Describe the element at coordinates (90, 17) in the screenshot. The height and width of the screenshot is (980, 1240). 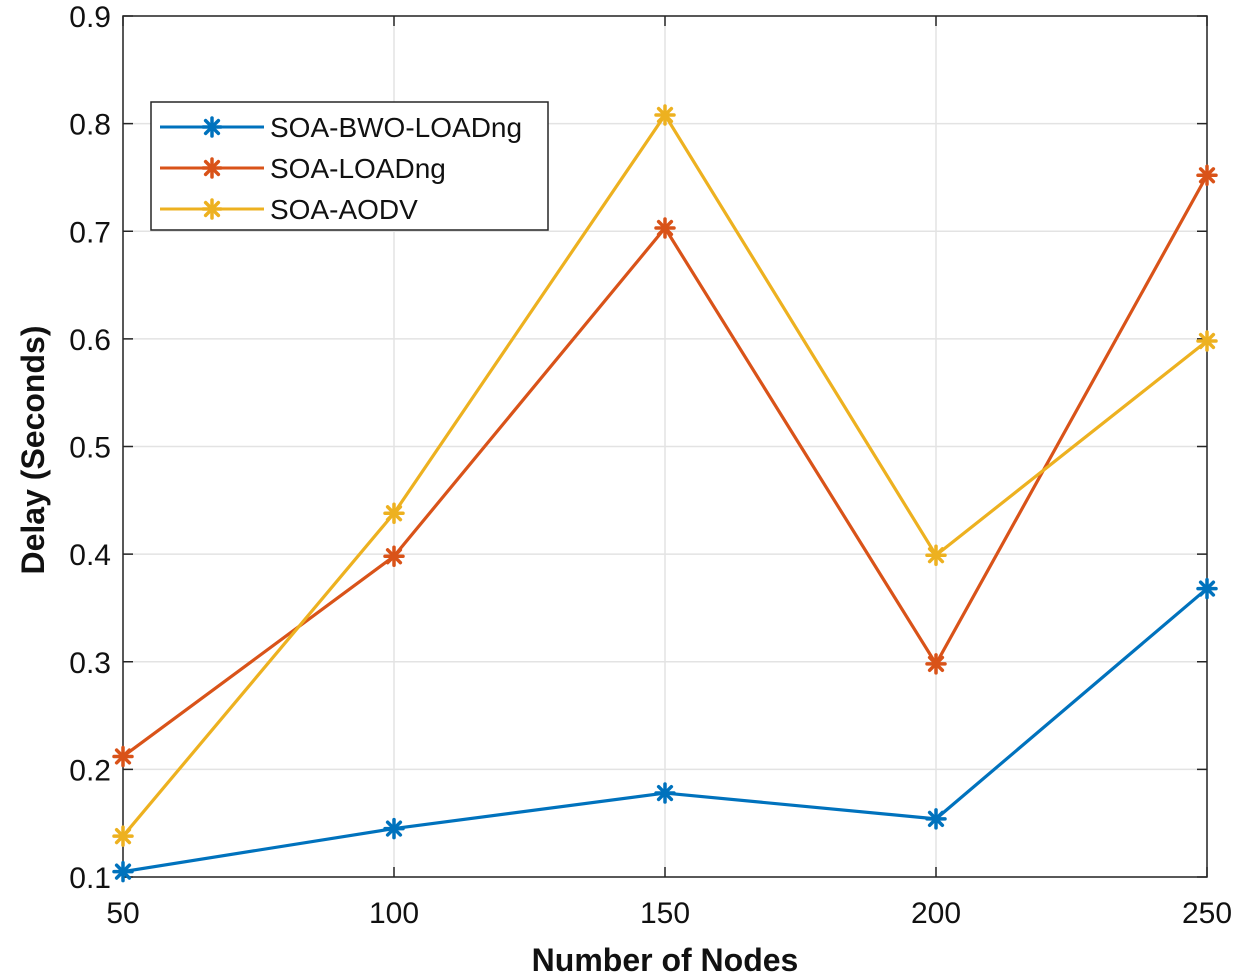
I see `y-tick-label: 0.9` at that location.